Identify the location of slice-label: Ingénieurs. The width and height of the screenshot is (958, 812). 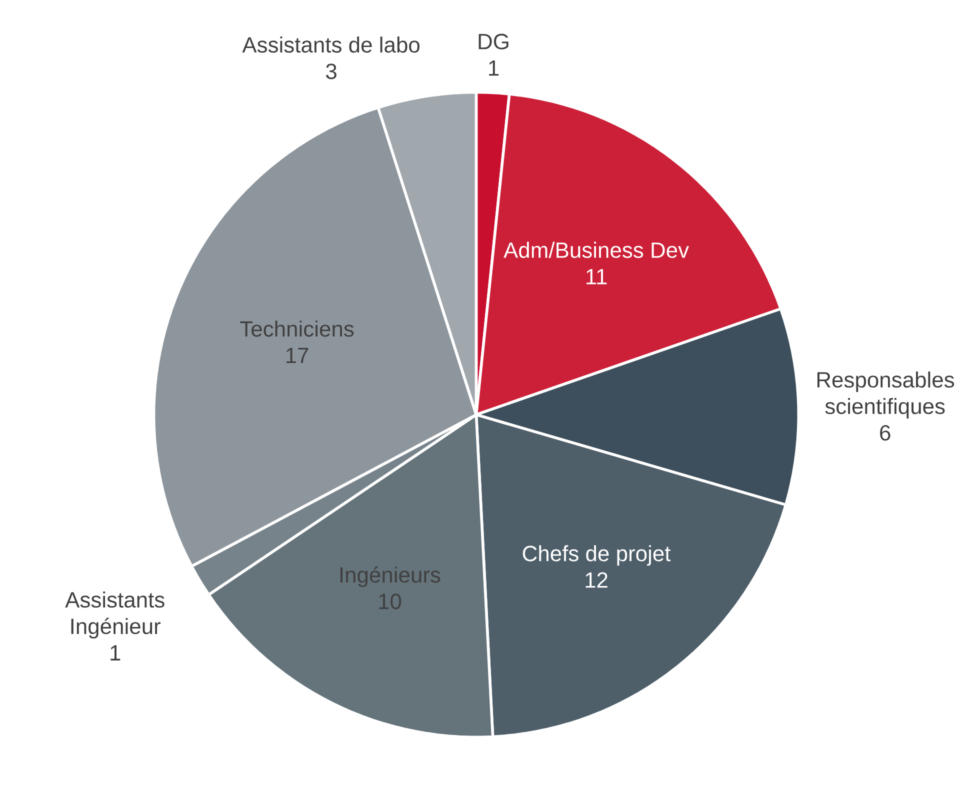
(390, 577).